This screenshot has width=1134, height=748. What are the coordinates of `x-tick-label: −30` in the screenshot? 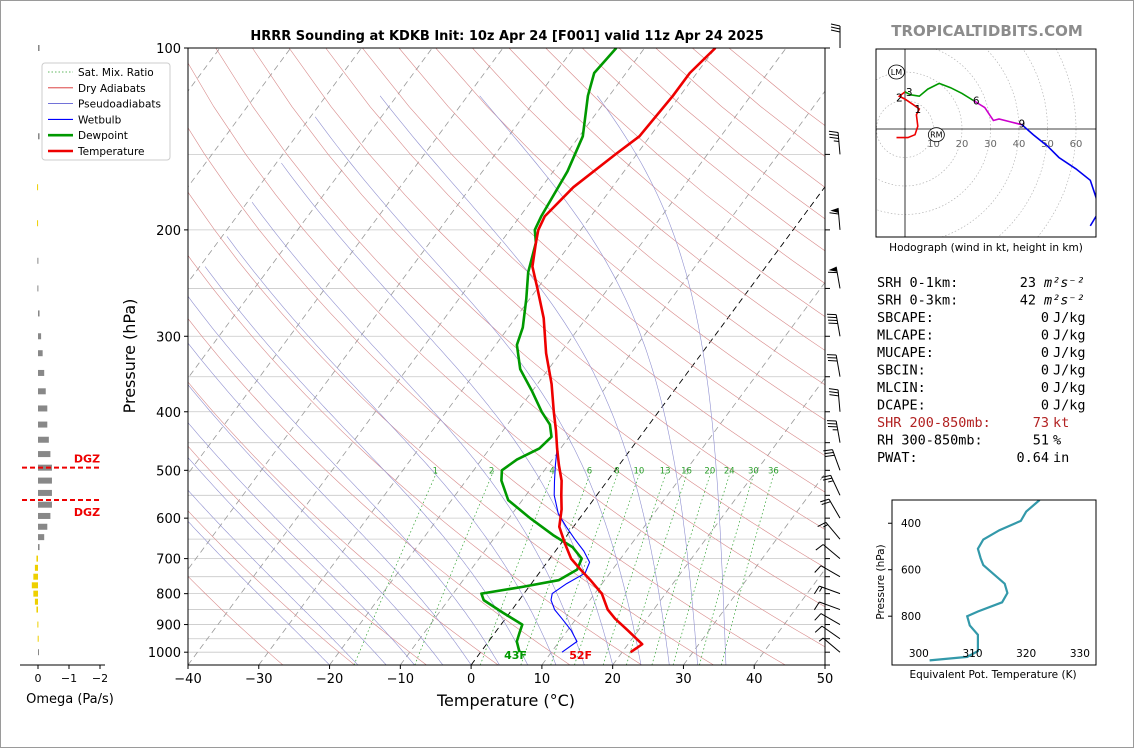 It's located at (258, 679).